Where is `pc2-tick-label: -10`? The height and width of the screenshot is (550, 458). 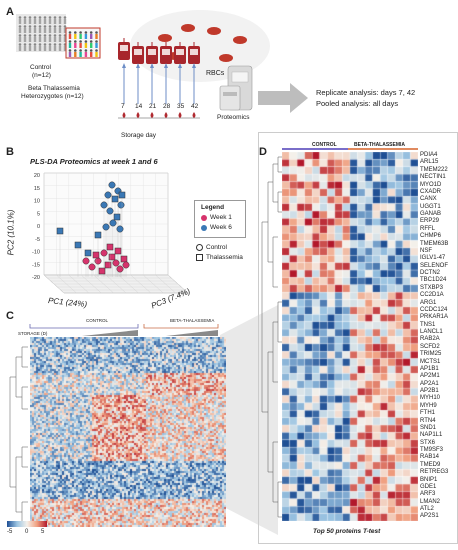 pc2-tick-label: -10 is located at coordinates (36, 253).